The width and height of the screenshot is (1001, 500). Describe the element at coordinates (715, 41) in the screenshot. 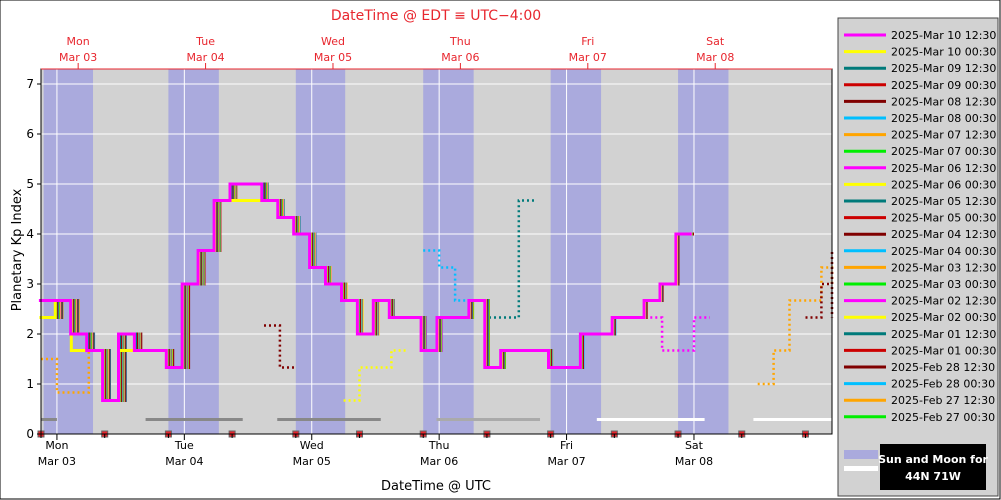

I see `x-top-tick-day: Sat` at that location.